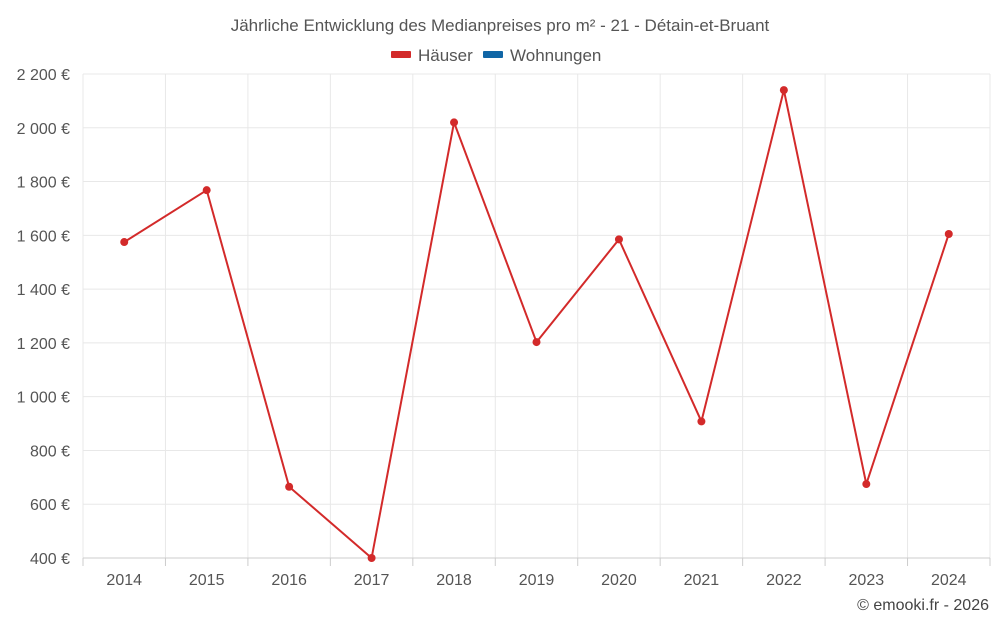 This screenshot has height=625, width=1000. Describe the element at coordinates (867, 580) in the screenshot. I see `x-tick-label: 2023` at that location.